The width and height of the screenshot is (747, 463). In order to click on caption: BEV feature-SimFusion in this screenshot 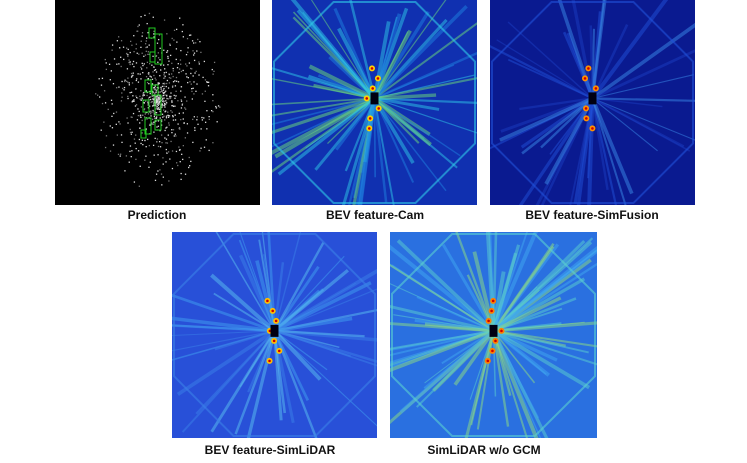, I will do `click(592, 215)`.